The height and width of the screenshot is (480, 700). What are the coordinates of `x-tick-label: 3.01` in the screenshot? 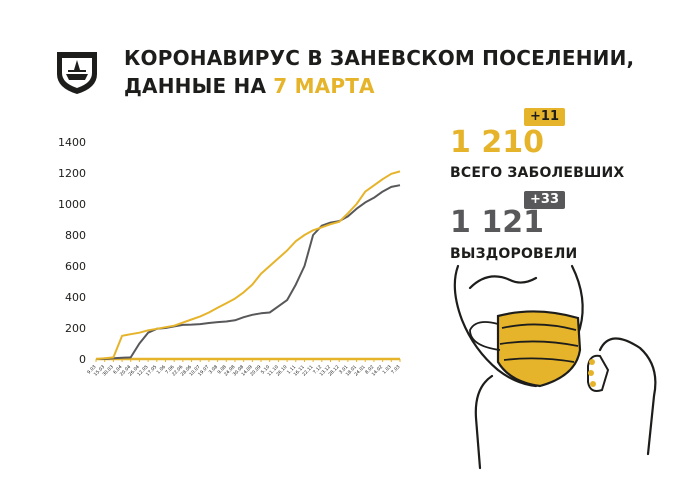 It's located at (343, 369).